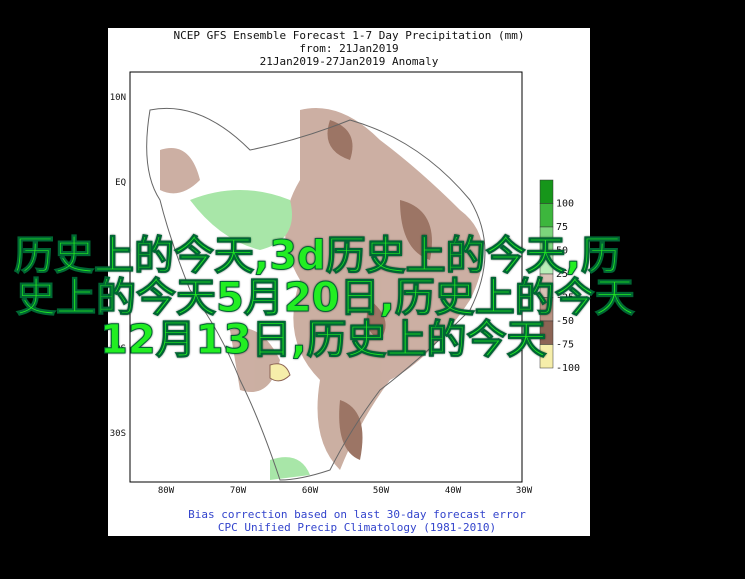  What do you see at coordinates (565, 345) in the screenshot?
I see `legend-label: -75` at bounding box center [565, 345].